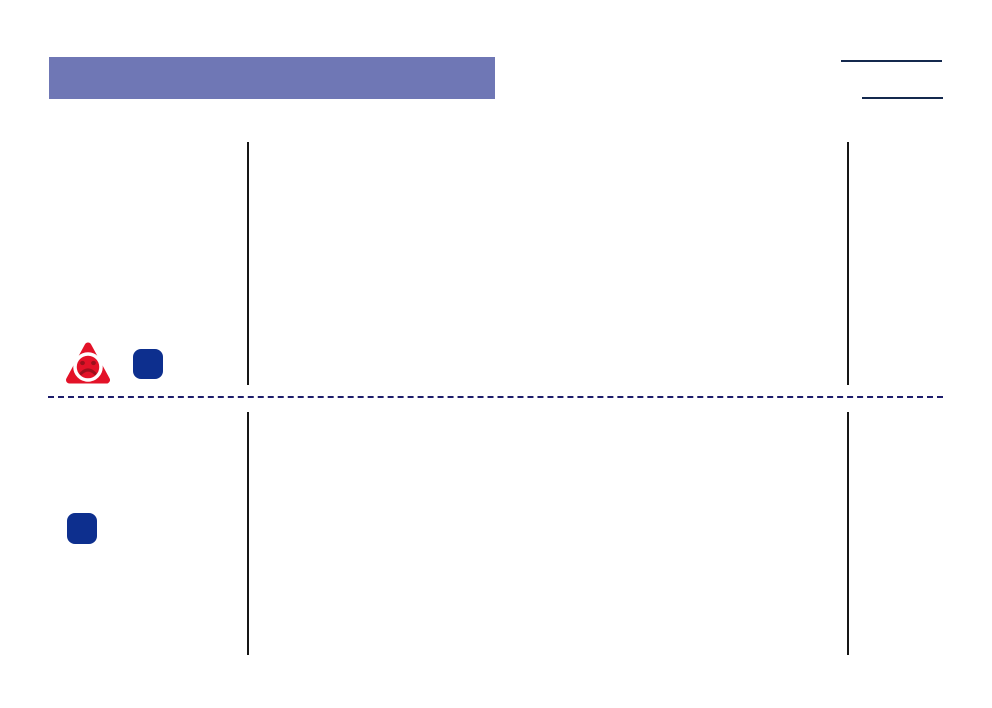 This screenshot has height=708, width=992. I want to click on sad-face-warning-icon, so click(88, 363).